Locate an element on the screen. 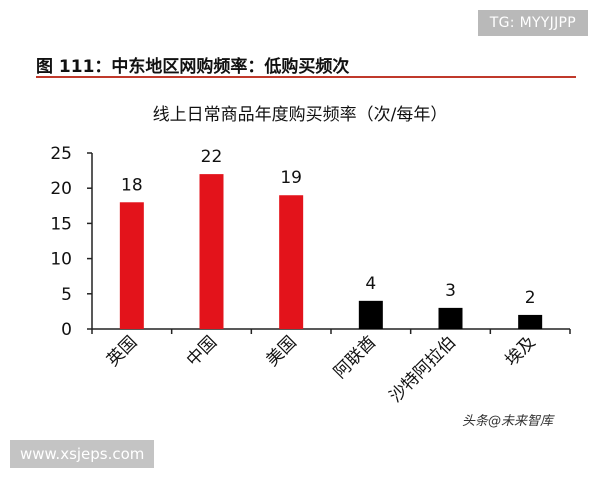 This screenshot has width=600, height=480. chart-title: 线上日常商品年度购买频率（次/每年） is located at coordinates (300, 115).